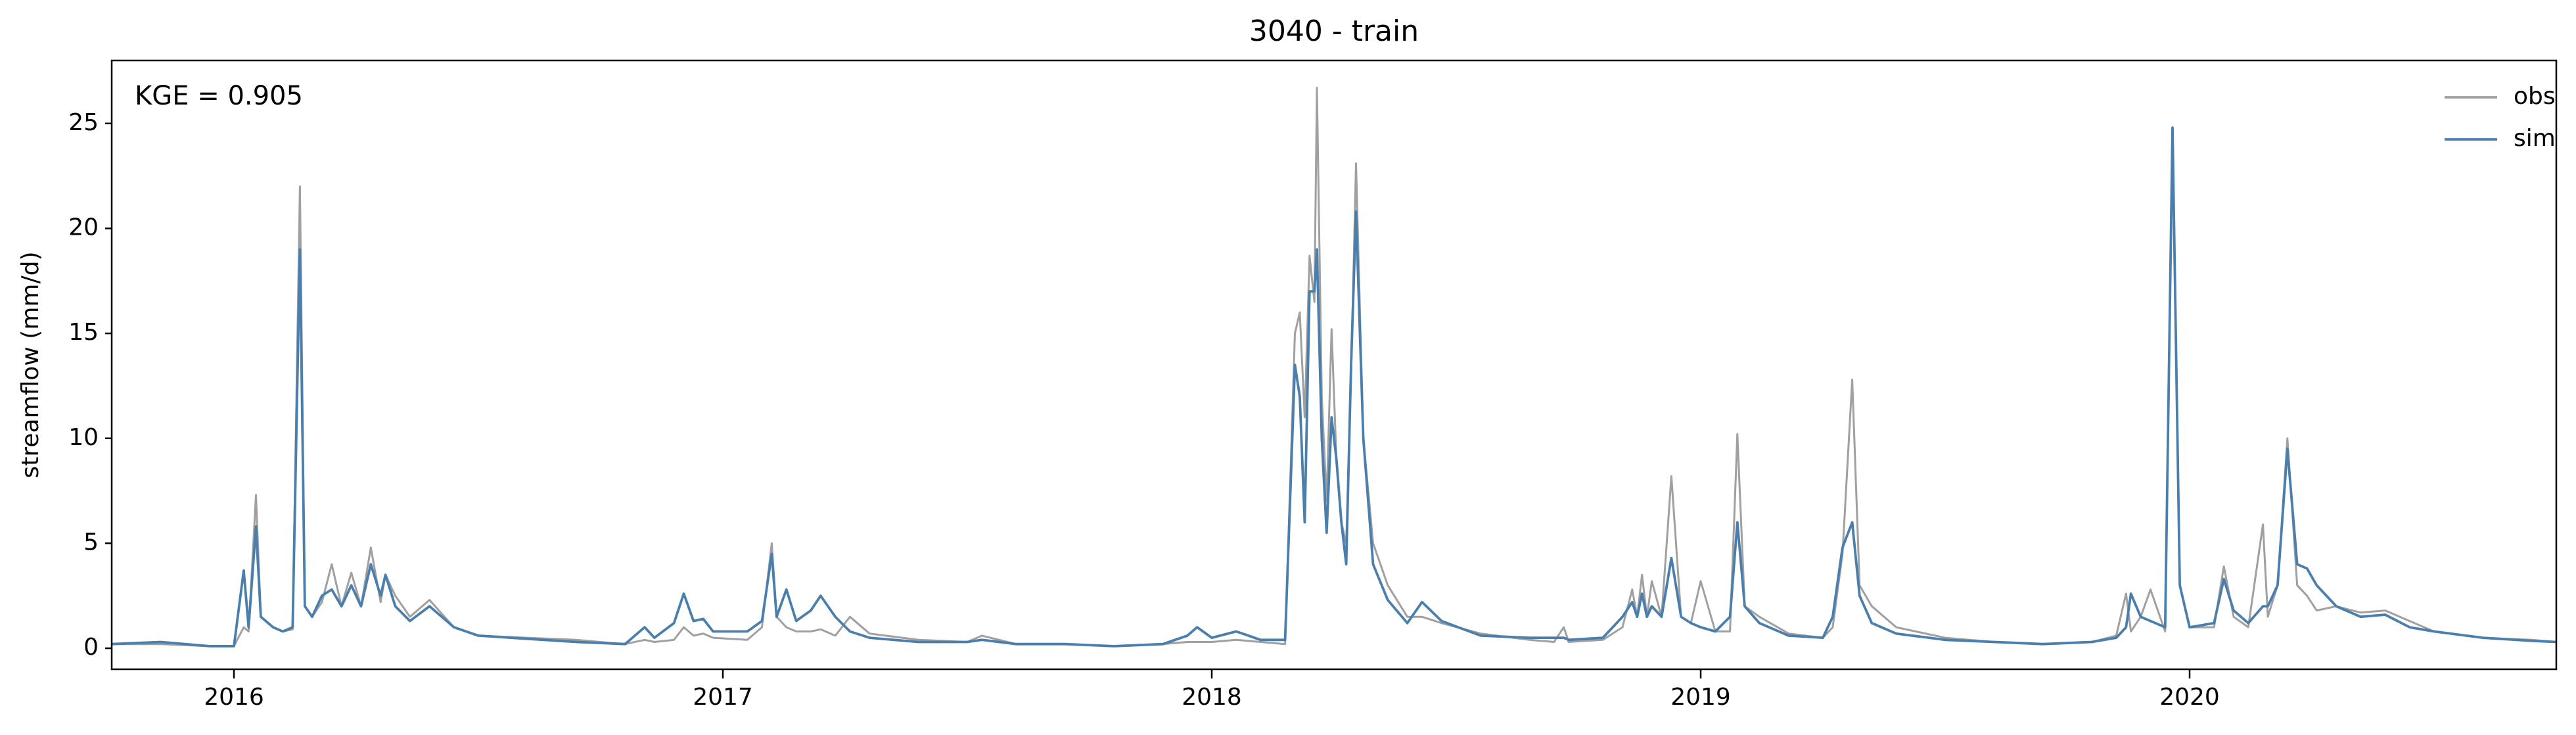 The width and height of the screenshot is (2576, 735). What do you see at coordinates (2535, 96) in the screenshot?
I see `legend-label: obs` at bounding box center [2535, 96].